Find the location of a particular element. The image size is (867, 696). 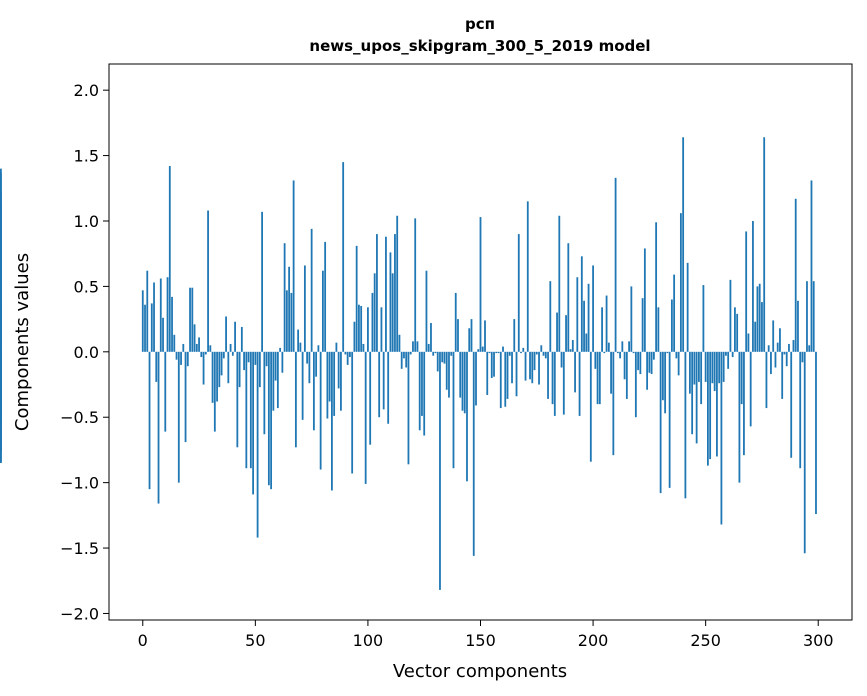

y-tick-label: −0.5 is located at coordinates (79, 417).